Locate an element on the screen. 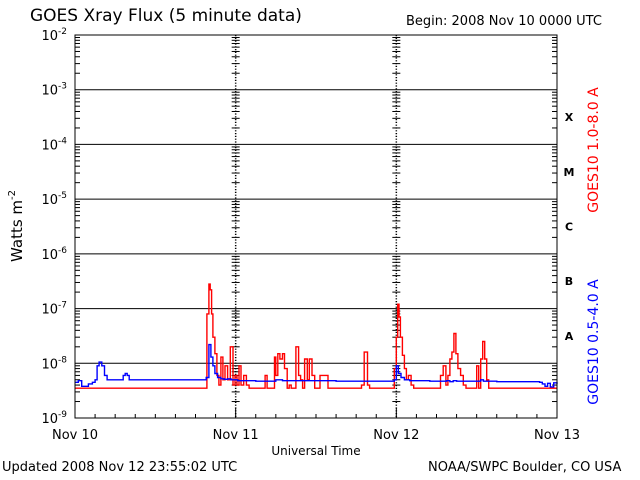  flare-class-x: X is located at coordinates (569, 117).